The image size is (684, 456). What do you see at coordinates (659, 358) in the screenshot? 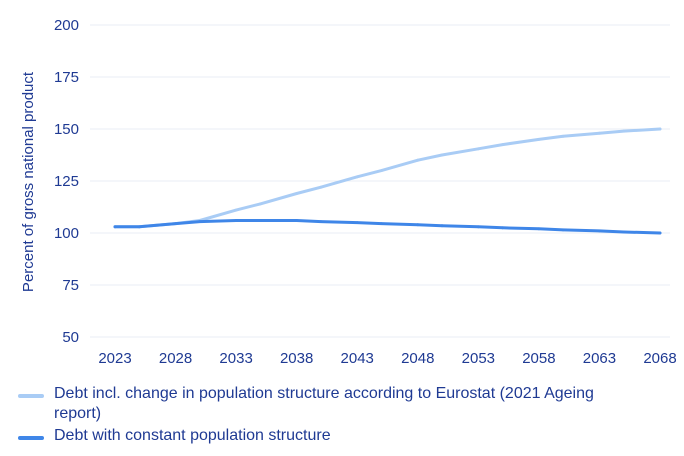
I see `x-tick-label: 2068` at bounding box center [659, 358].